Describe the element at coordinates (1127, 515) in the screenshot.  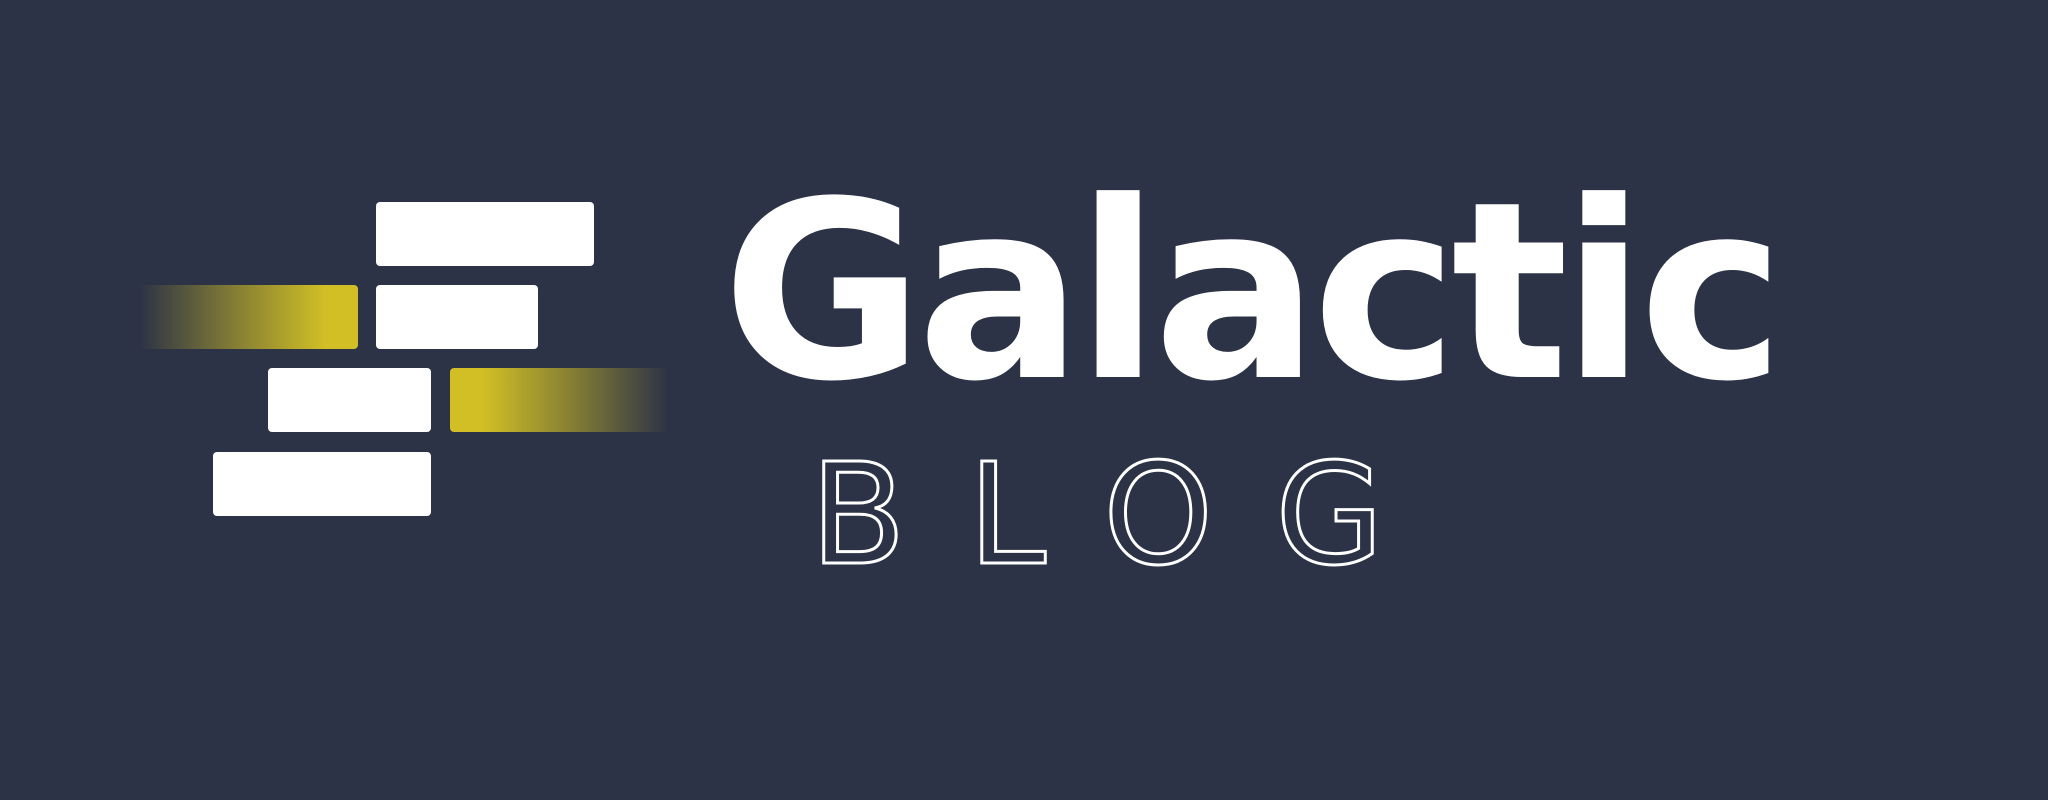
I see `logo-subtitle: BLOG` at that location.